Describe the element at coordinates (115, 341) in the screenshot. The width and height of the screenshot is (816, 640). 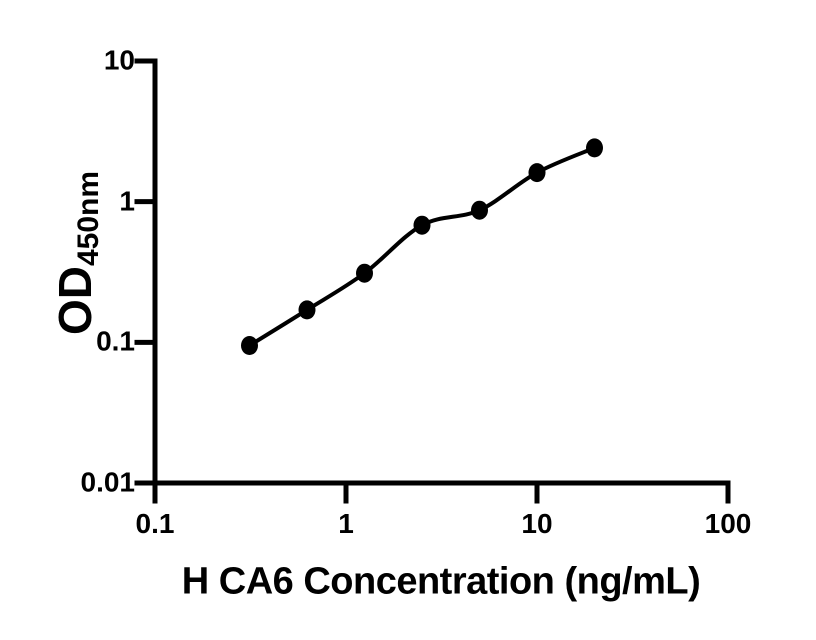
I see `y-tick-label: 0.1` at that location.